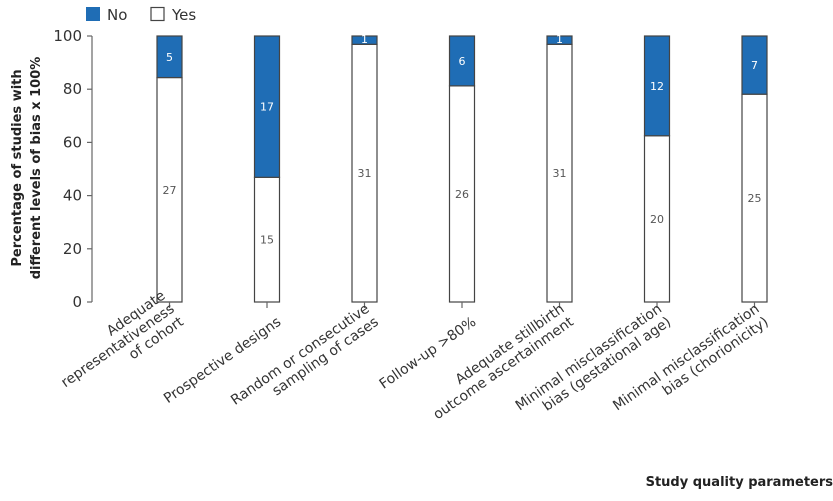 This screenshot has height=501, width=833. I want to click on bar-value-label-yes: 20, so click(657, 219).